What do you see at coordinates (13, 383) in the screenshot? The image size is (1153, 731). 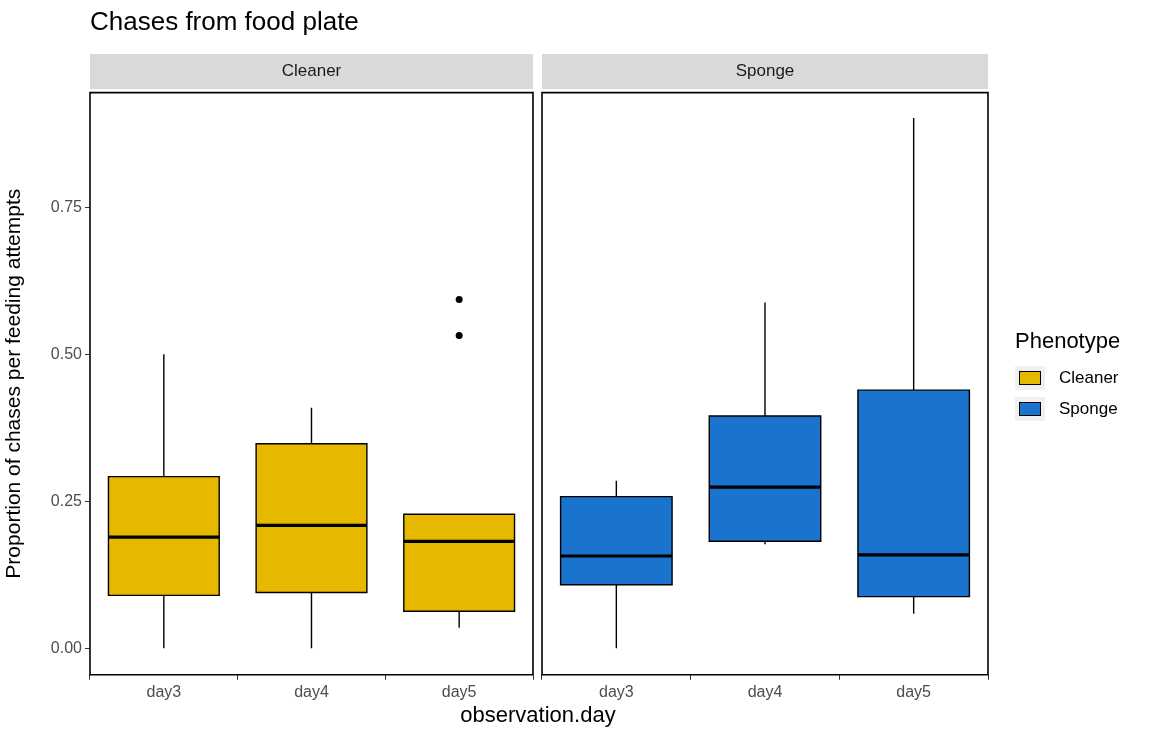 I see `y-axis-title: Proportion of chases per feeding attempts` at bounding box center [13, 383].